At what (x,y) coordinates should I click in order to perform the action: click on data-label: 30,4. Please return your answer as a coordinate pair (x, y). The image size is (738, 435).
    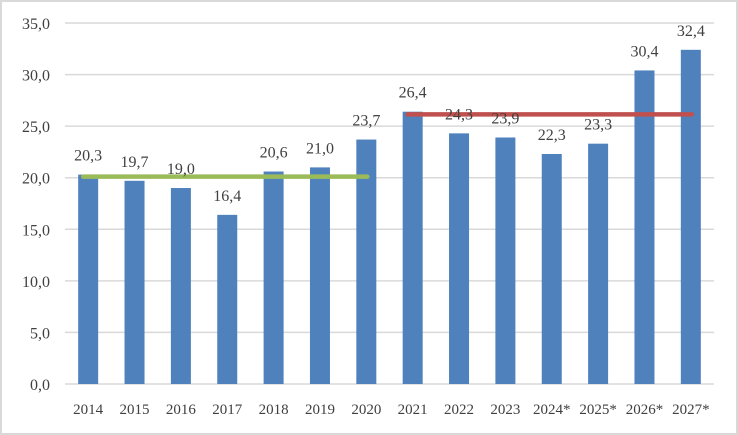
    Looking at the image, I should click on (644, 51).